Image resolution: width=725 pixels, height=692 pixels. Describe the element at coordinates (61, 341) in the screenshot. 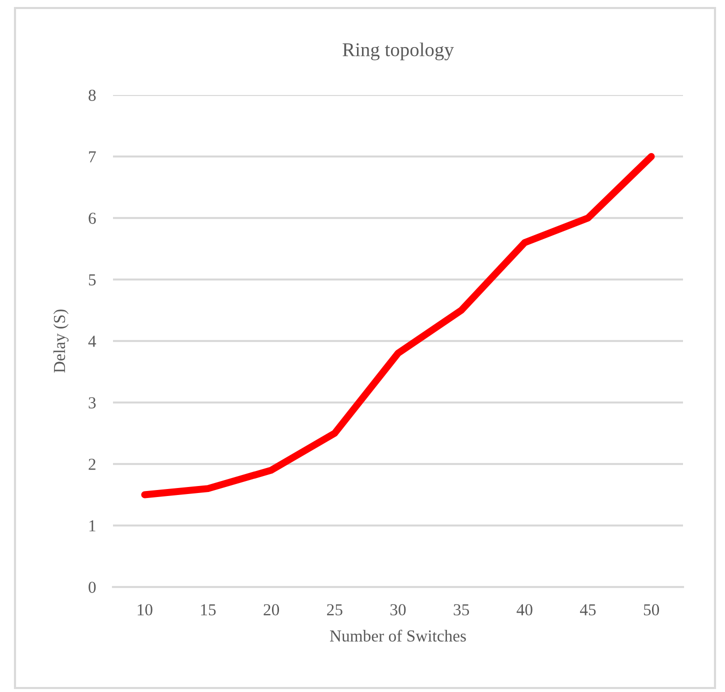

I see `y-axis-title: Delay (S)` at that location.